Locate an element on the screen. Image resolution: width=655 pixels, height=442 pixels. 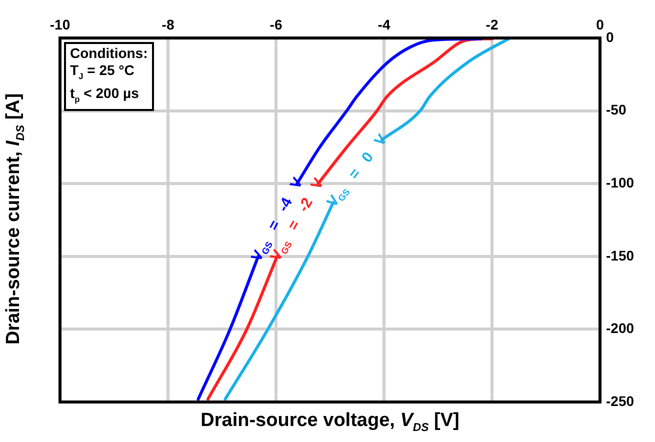
y-tick-label: -150 is located at coordinates (620, 255).